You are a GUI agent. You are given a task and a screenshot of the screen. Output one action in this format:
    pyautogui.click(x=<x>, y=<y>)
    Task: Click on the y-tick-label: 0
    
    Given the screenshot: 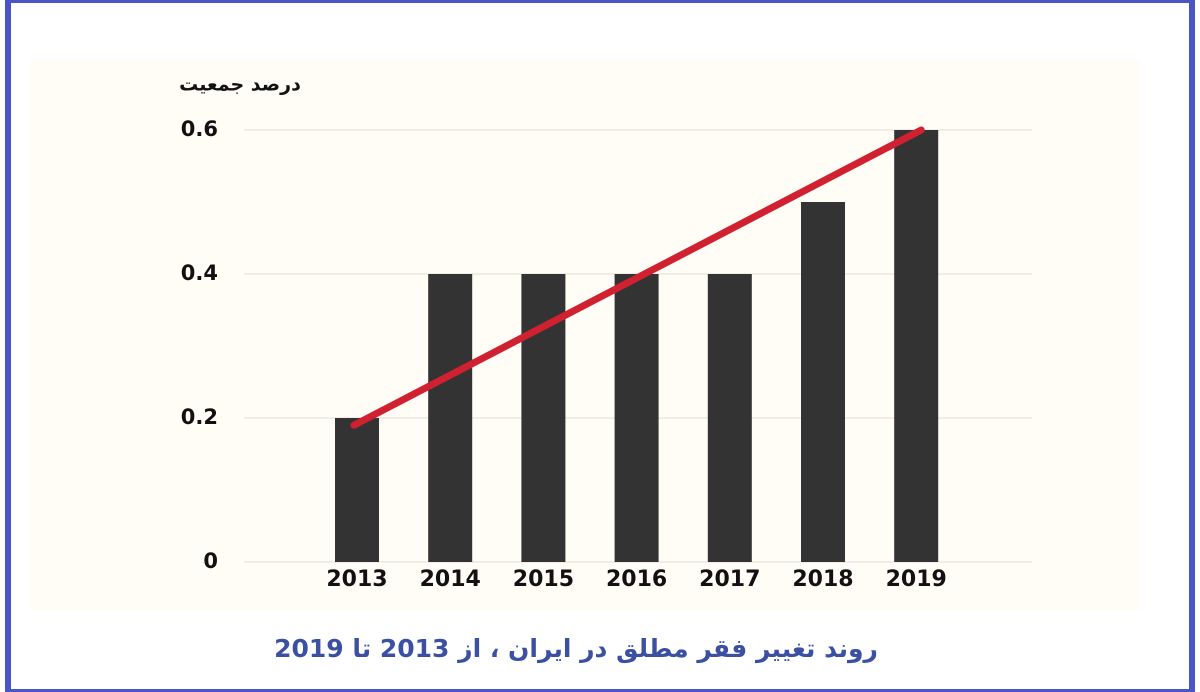 What is the action you would take?
    pyautogui.click(x=210, y=561)
    